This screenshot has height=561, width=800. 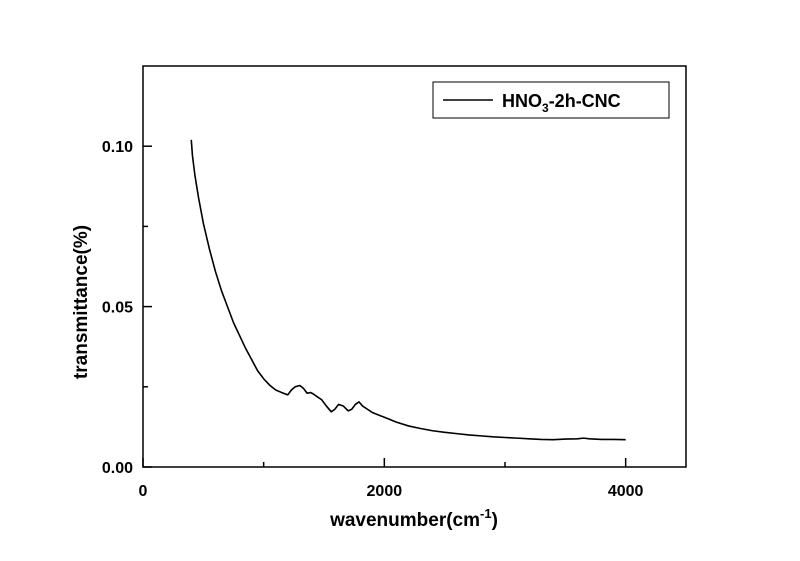 I want to click on legend: HNO3-2h-CNC, so click(x=551, y=100).